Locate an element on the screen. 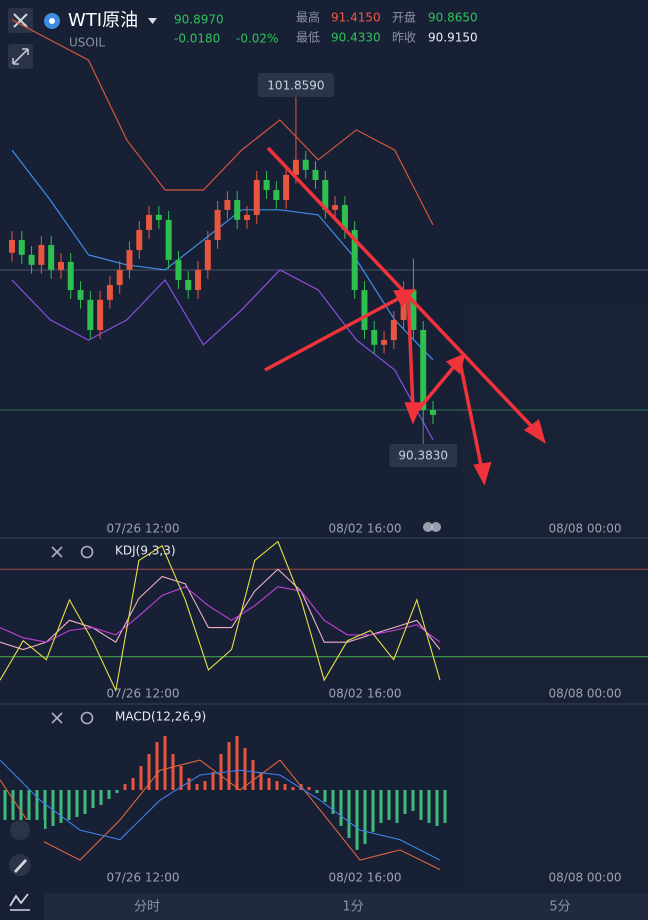 This screenshot has height=920, width=648. symbol-name: WTI原油 is located at coordinates (103, 20).